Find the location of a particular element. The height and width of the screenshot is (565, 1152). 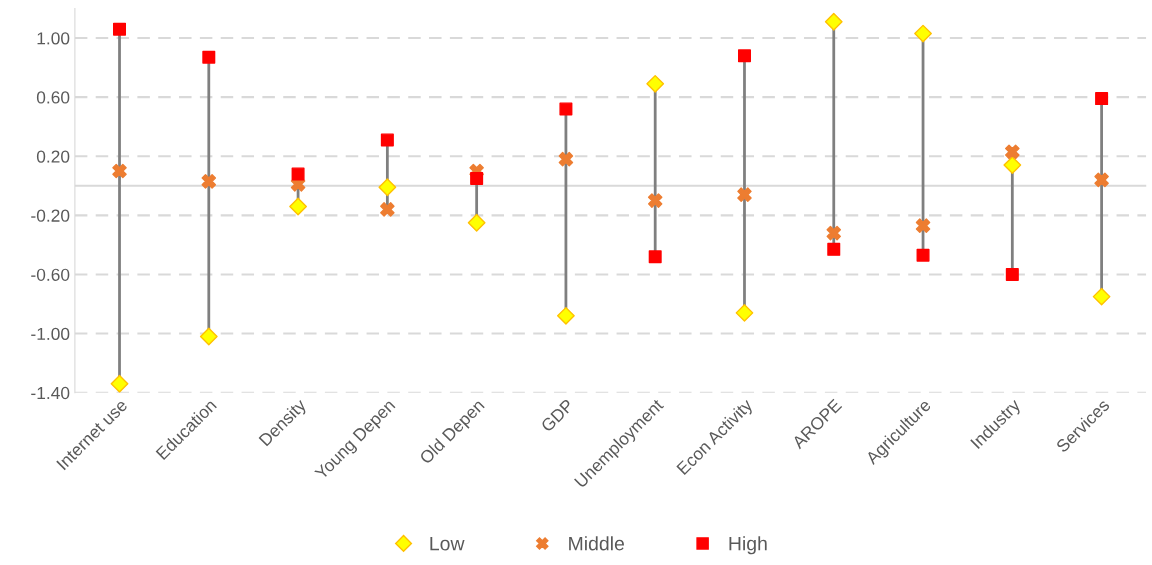

legend-label: High is located at coordinates (748, 545).